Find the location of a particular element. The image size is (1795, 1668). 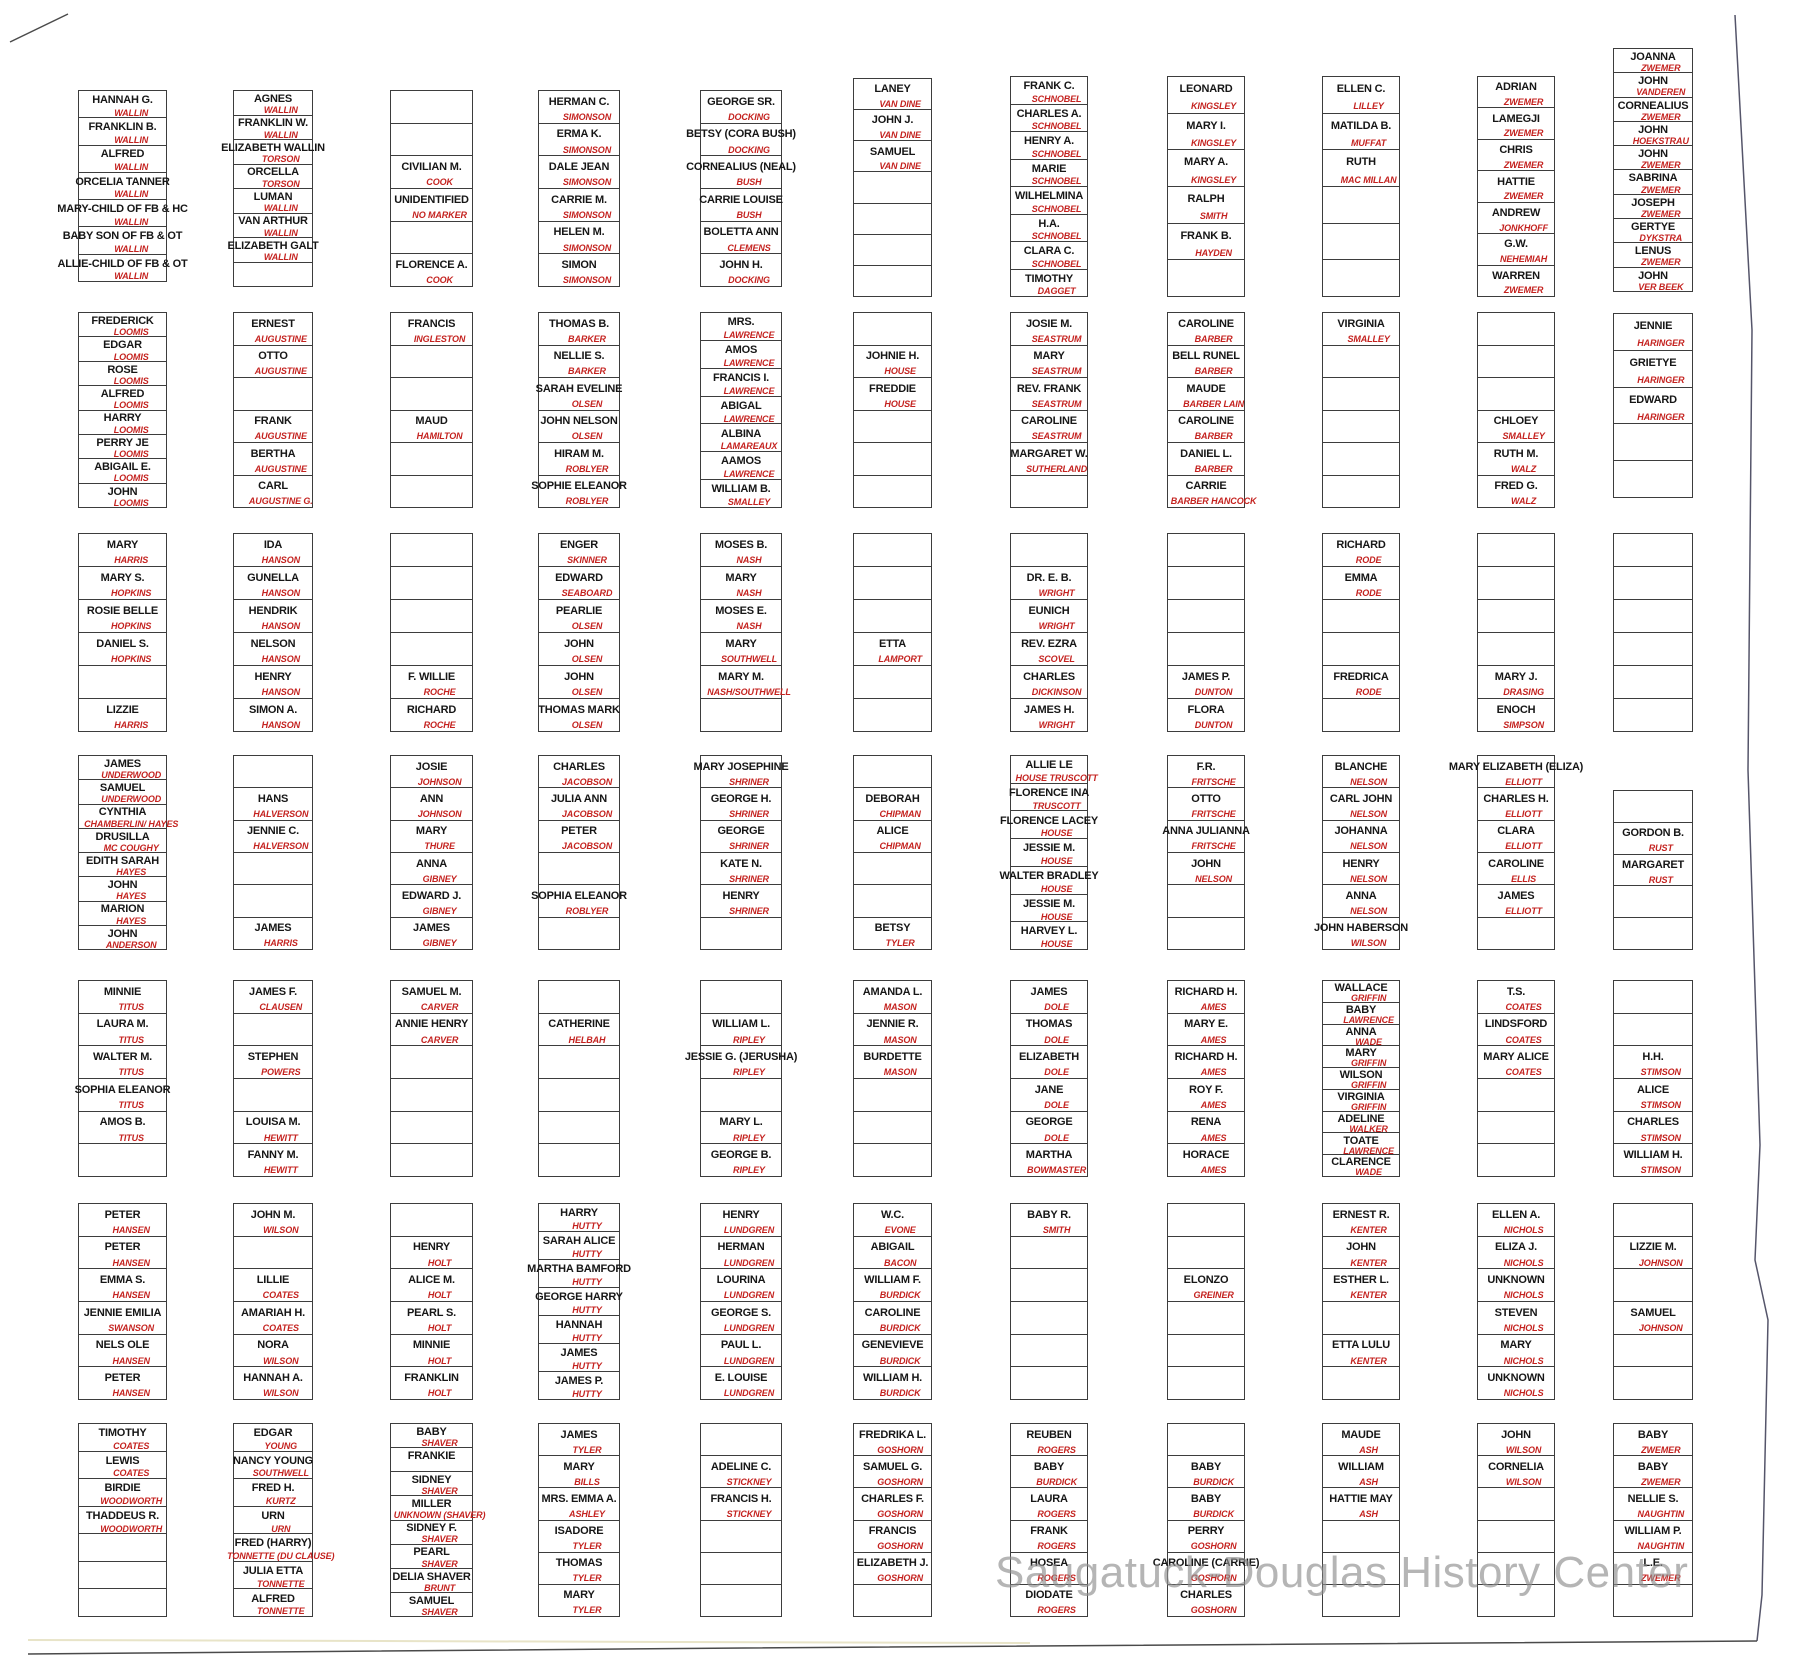

plot-cell: WILLIAM P. NAUGHTIN is located at coordinates (1653, 1535).